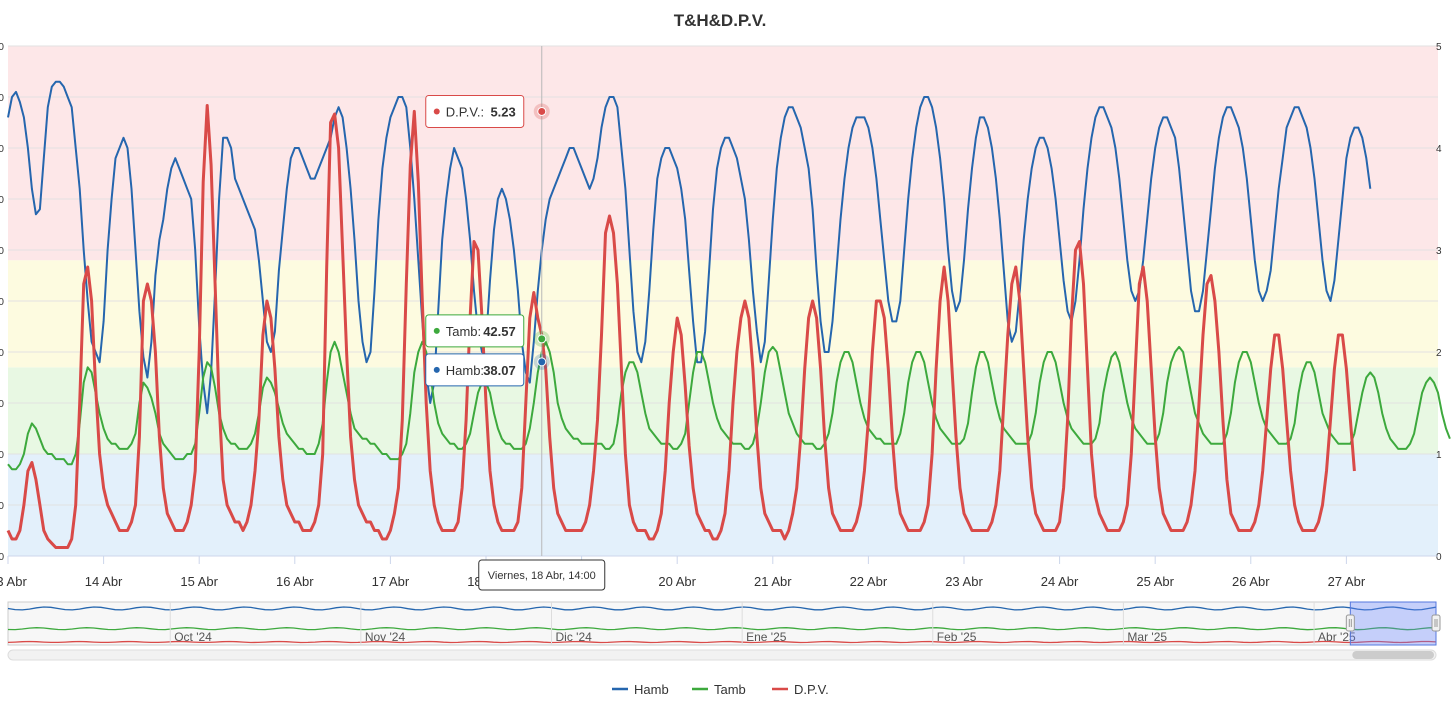  What do you see at coordinates (677, 581) in the screenshot?
I see `x-tick-label: 20 Abr` at bounding box center [677, 581].